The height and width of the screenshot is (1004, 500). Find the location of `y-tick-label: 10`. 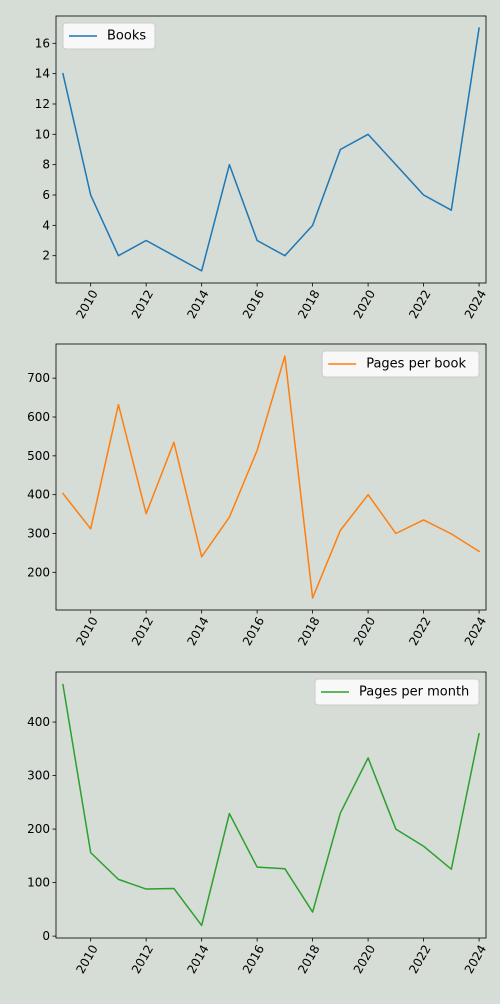

y-tick-label: 10 is located at coordinates (42, 134).